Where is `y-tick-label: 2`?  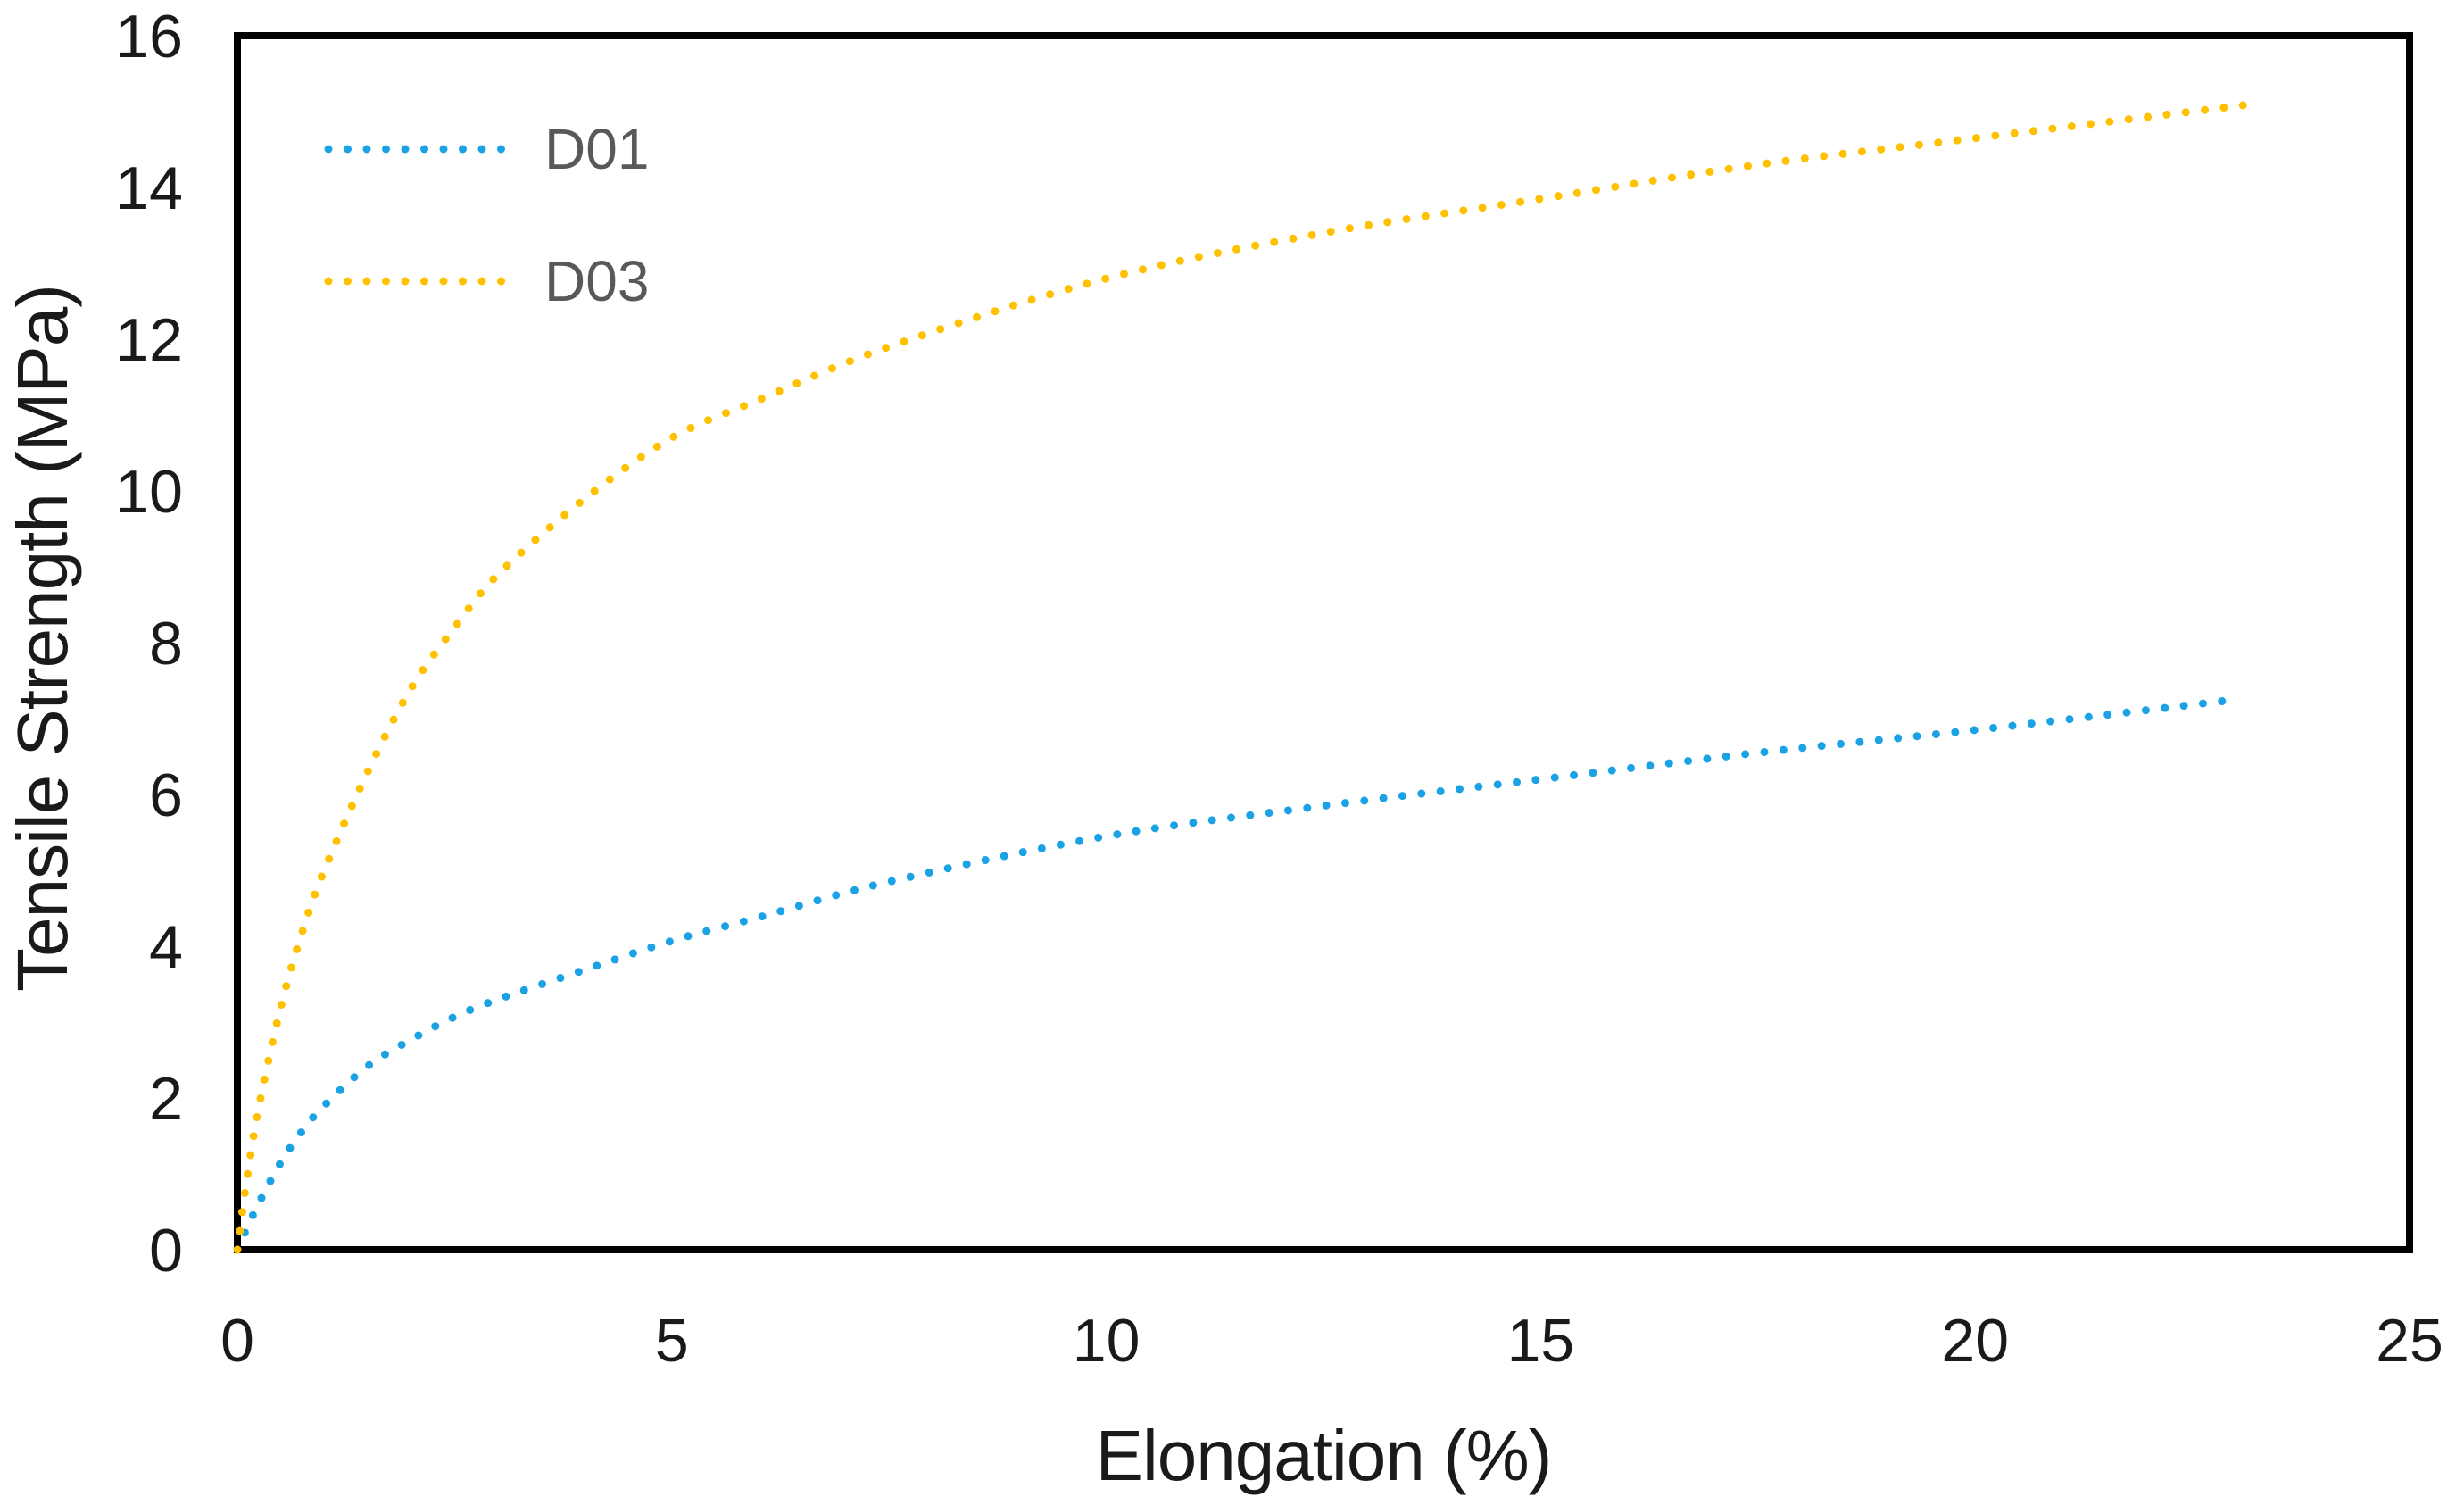 y-tick-label: 2 is located at coordinates (166, 1099).